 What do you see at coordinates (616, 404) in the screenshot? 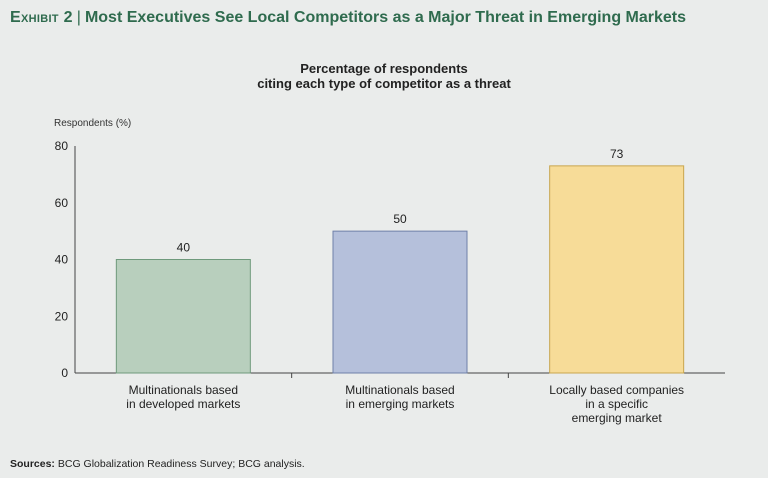
I see `category-label-3-line-2: in a specific` at bounding box center [616, 404].